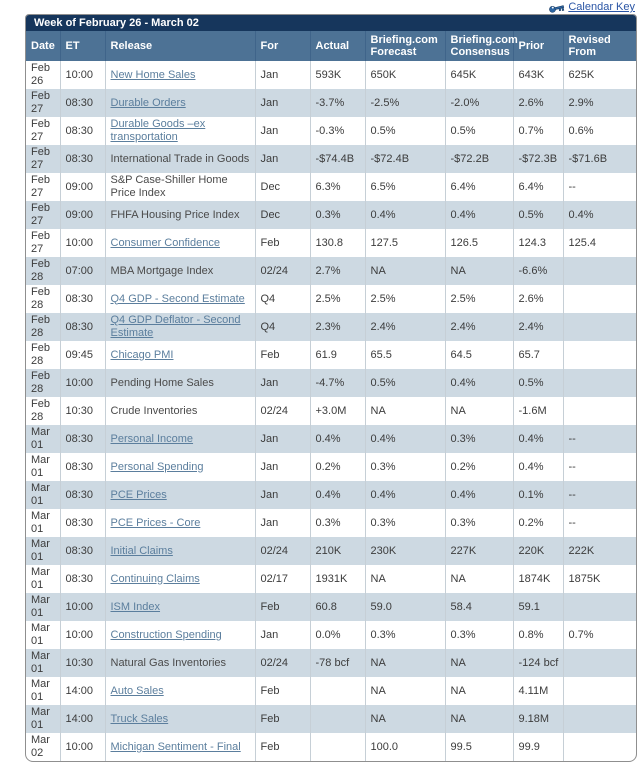 The width and height of the screenshot is (640, 762). I want to click on cell-consensus: -2.0%, so click(478, 103).